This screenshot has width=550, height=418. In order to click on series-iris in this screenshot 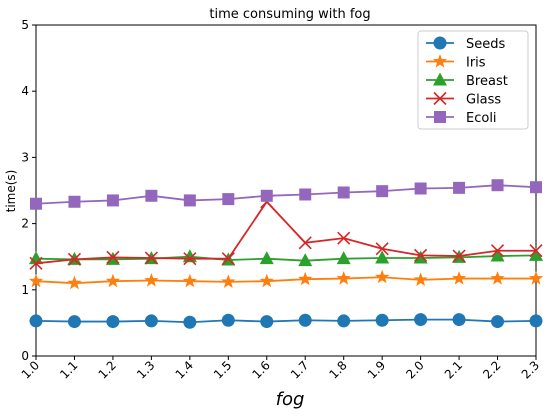, I will do `click(286, 279)`.